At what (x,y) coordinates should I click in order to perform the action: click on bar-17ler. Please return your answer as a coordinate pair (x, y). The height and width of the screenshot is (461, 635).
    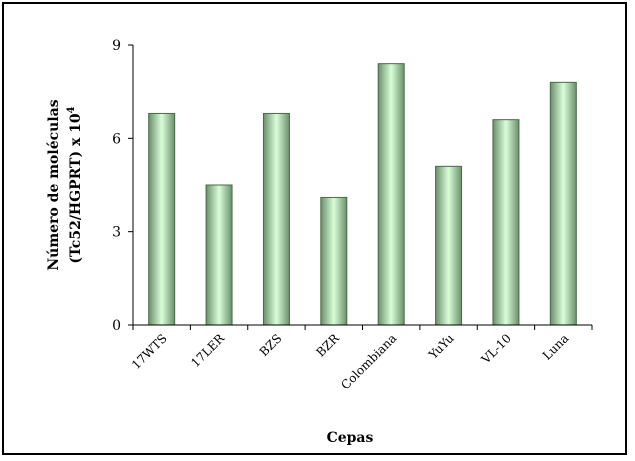
    Looking at the image, I should click on (219, 255).